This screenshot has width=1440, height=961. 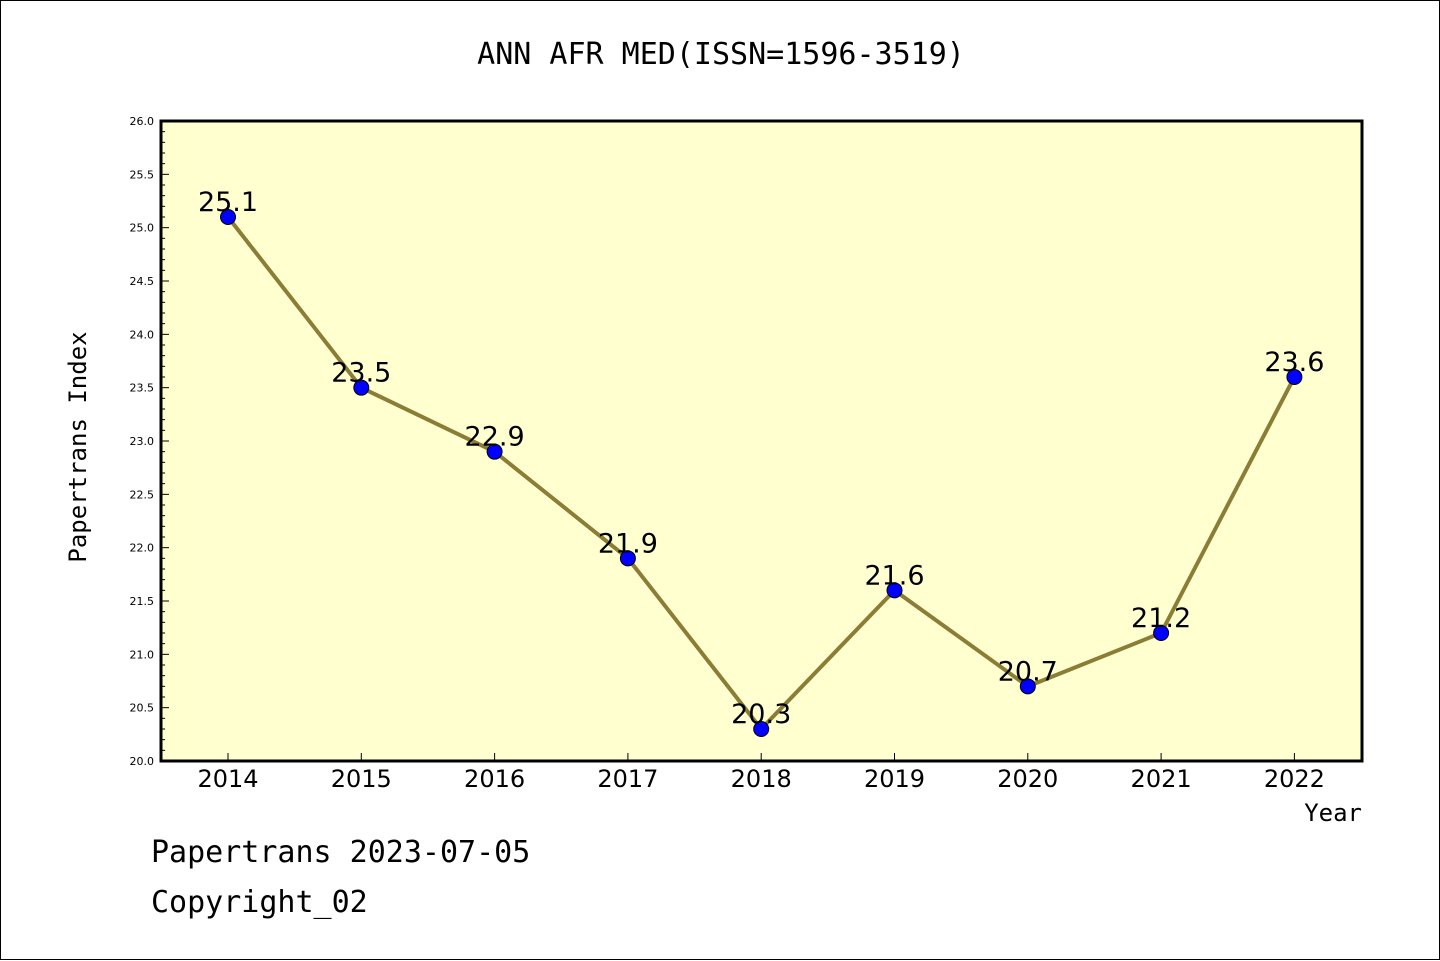 I want to click on x-tick-label: 2014, so click(x=227, y=779).